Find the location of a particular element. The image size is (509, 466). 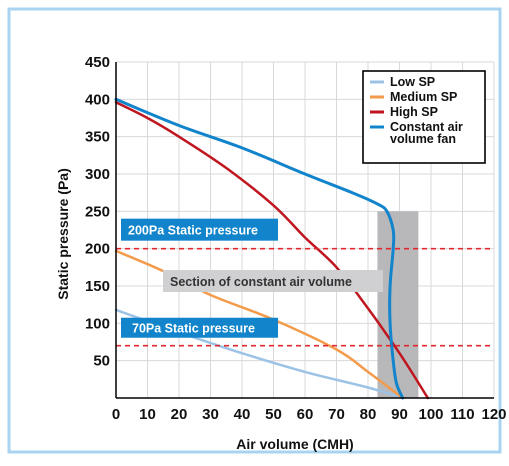

x-tick-label: 60 is located at coordinates (305, 414).